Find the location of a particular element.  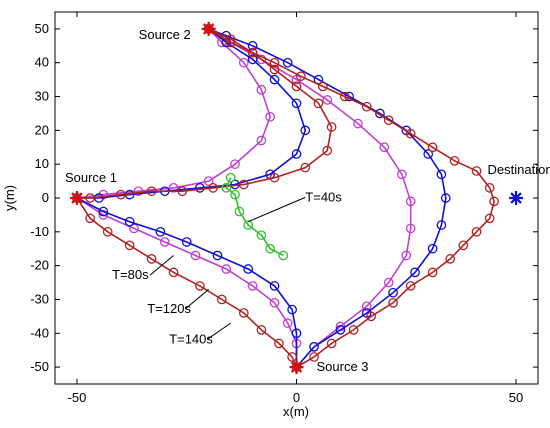

series-green is located at coordinates (255, 216).